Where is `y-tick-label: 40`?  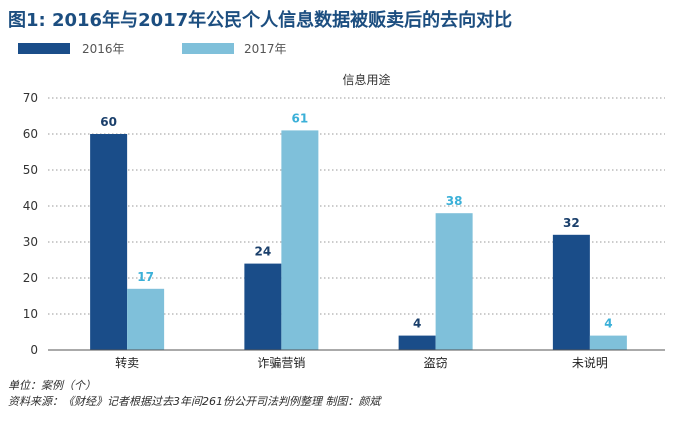 y-tick-label: 40 is located at coordinates (30, 206).